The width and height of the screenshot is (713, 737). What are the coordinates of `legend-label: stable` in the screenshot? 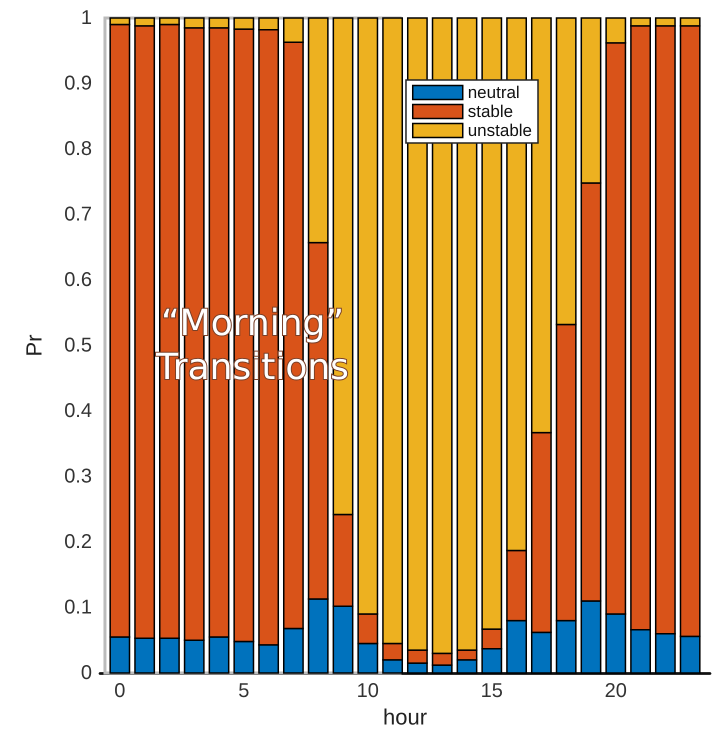 It's located at (491, 111).